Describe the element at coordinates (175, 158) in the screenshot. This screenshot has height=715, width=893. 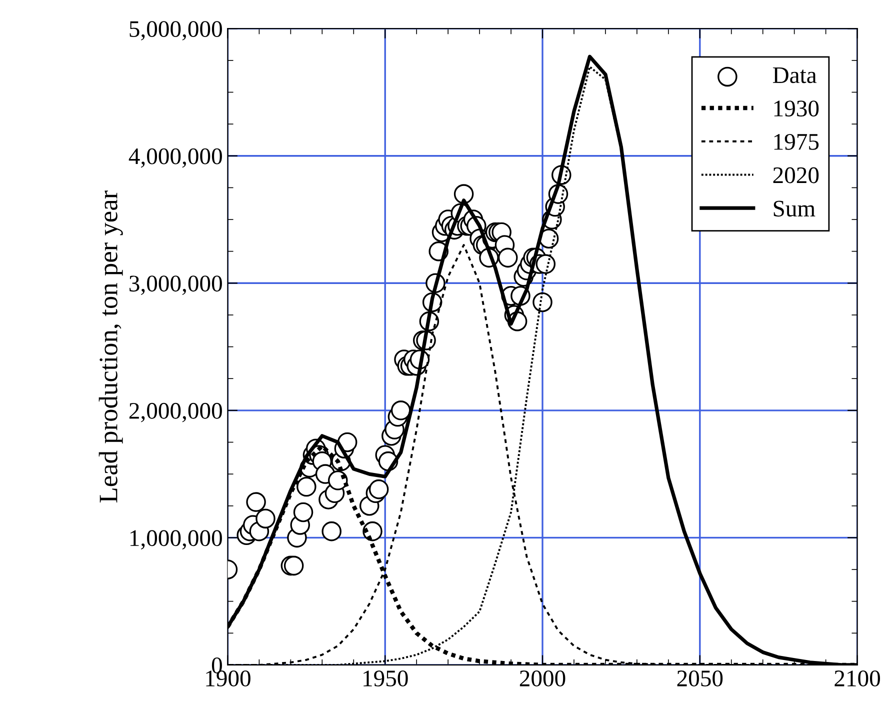
I see `y-tick-label: 4,000,000` at that location.